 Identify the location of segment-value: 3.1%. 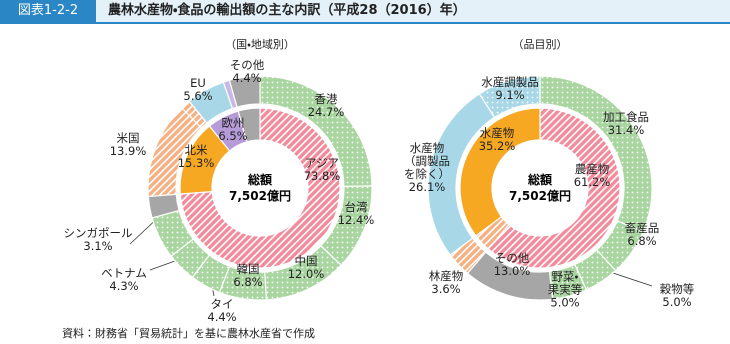
(98, 246).